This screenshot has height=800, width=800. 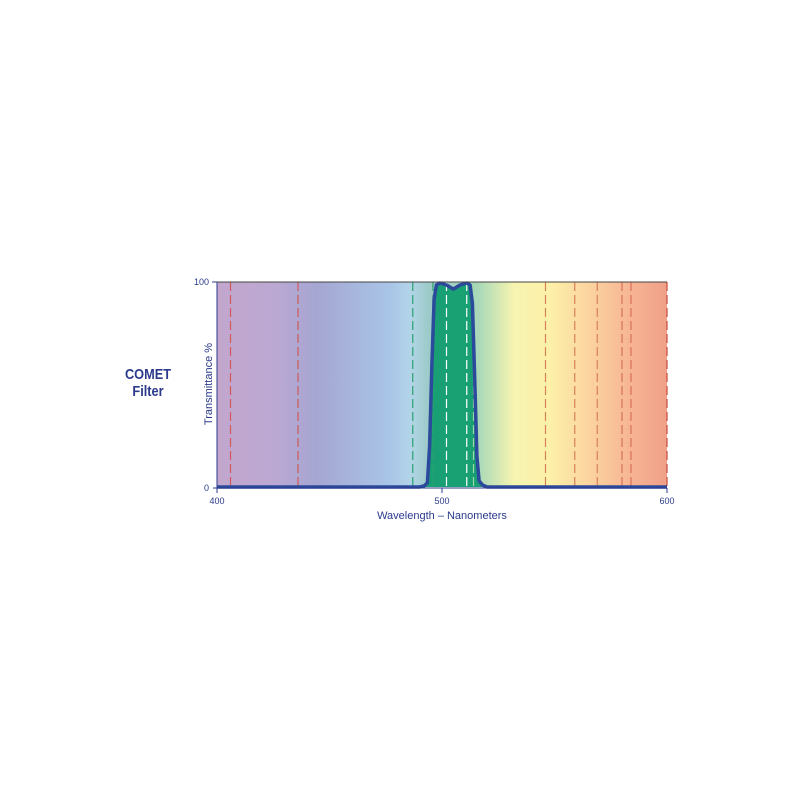 I want to click on y-tick-label-100: 100, so click(x=201, y=282).